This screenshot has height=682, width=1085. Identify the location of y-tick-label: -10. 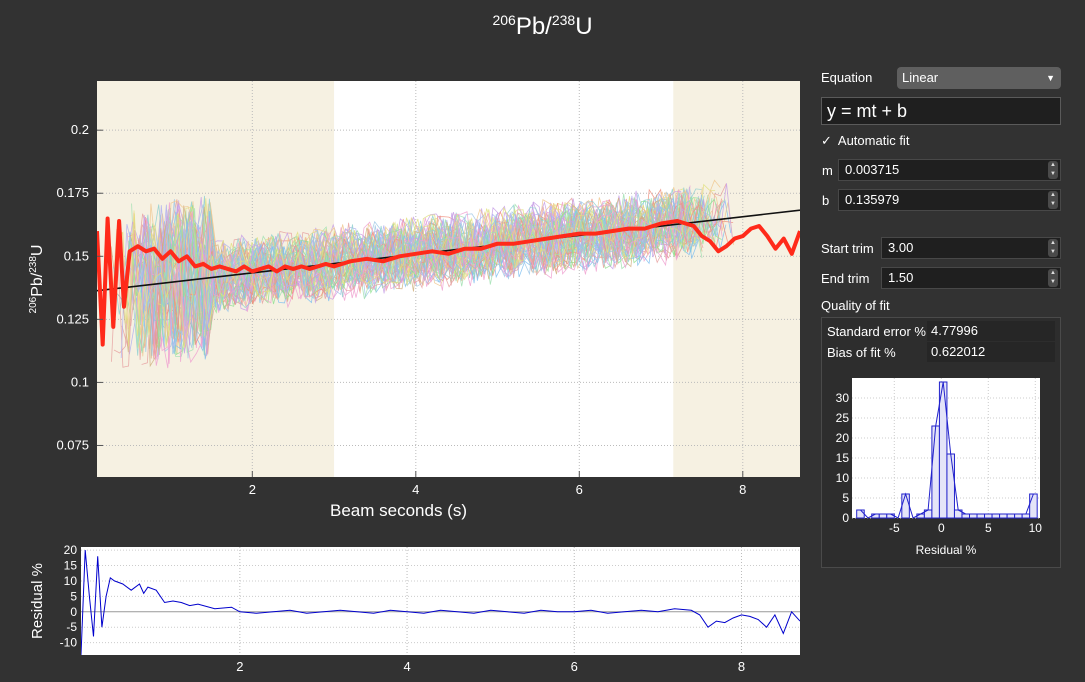
(69, 643).